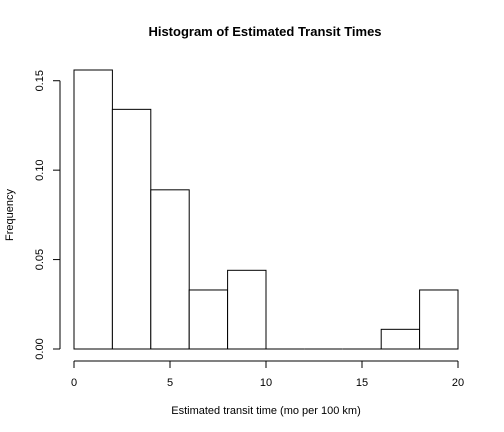 The height and width of the screenshot is (432, 504). I want to click on x-tick-label: 10, so click(266, 383).